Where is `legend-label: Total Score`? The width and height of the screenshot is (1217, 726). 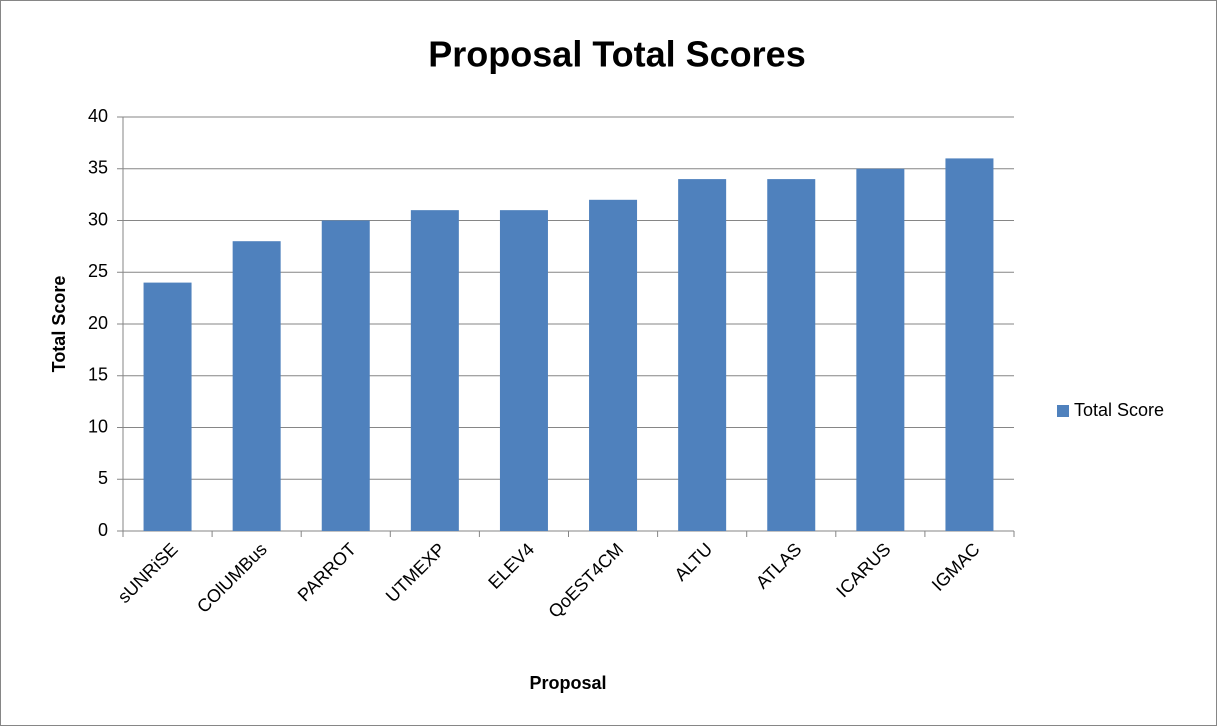
legend-label: Total Score is located at coordinates (1119, 410).